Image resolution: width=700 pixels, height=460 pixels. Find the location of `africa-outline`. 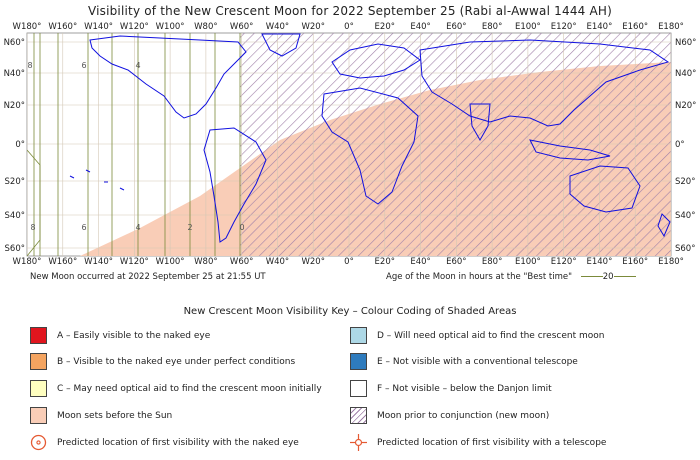

africa-outline is located at coordinates (370, 146).